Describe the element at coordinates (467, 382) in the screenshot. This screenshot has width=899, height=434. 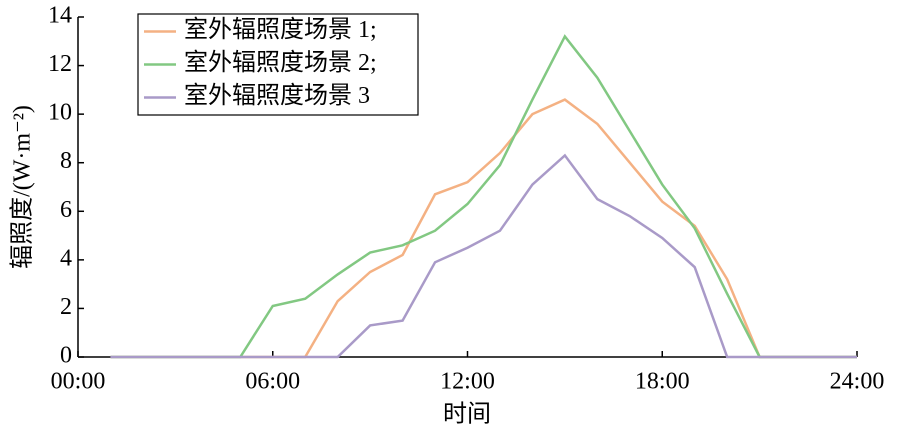
I see `x-tick-label: 12:00` at that location.